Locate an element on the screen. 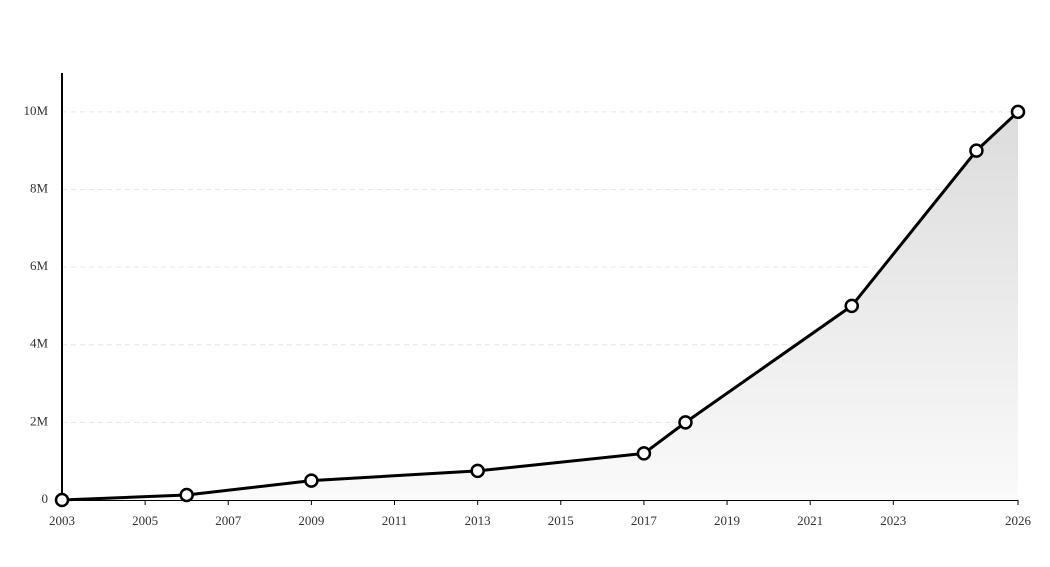  x-tick-label: 2013 is located at coordinates (478, 520).